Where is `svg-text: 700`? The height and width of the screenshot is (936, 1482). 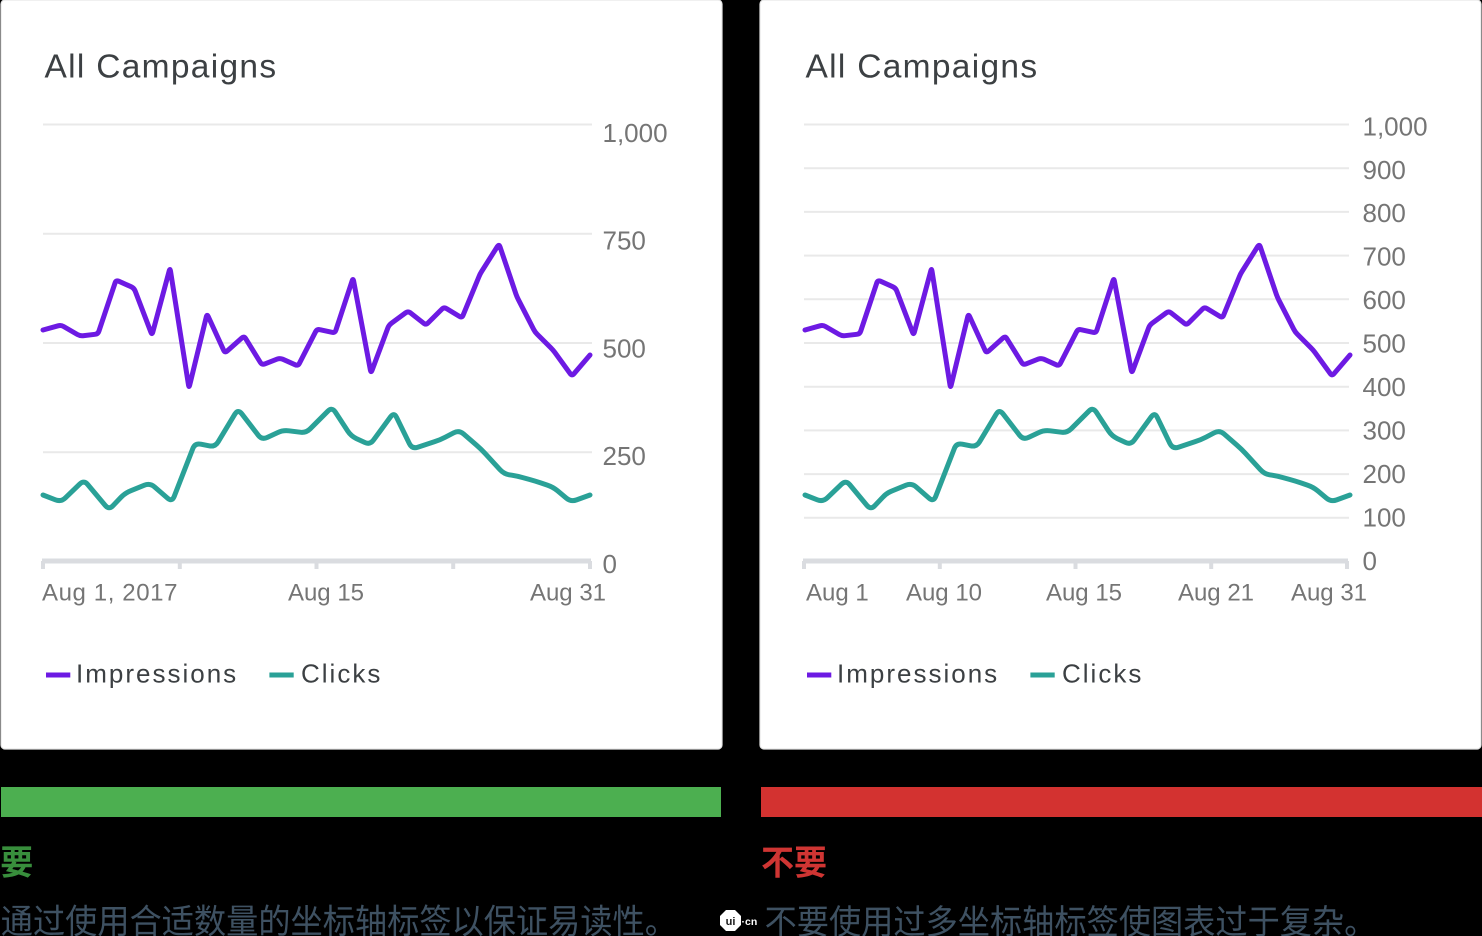
svg-text: 700 is located at coordinates (1384, 257).